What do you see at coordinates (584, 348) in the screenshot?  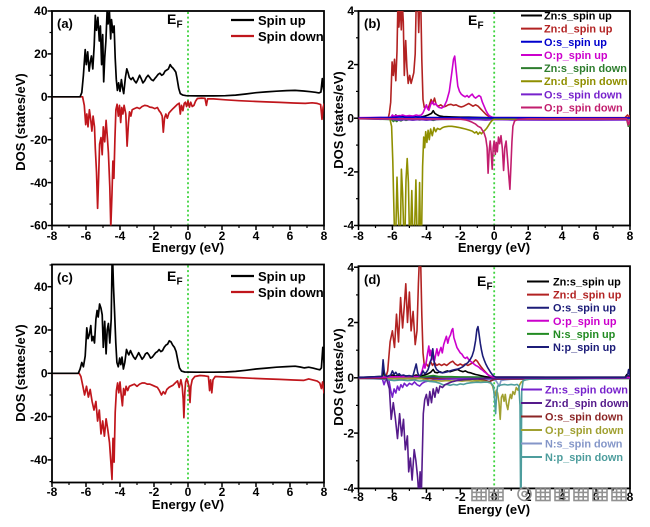 I see `svg-text: N:p_spin up` at bounding box center [584, 348].